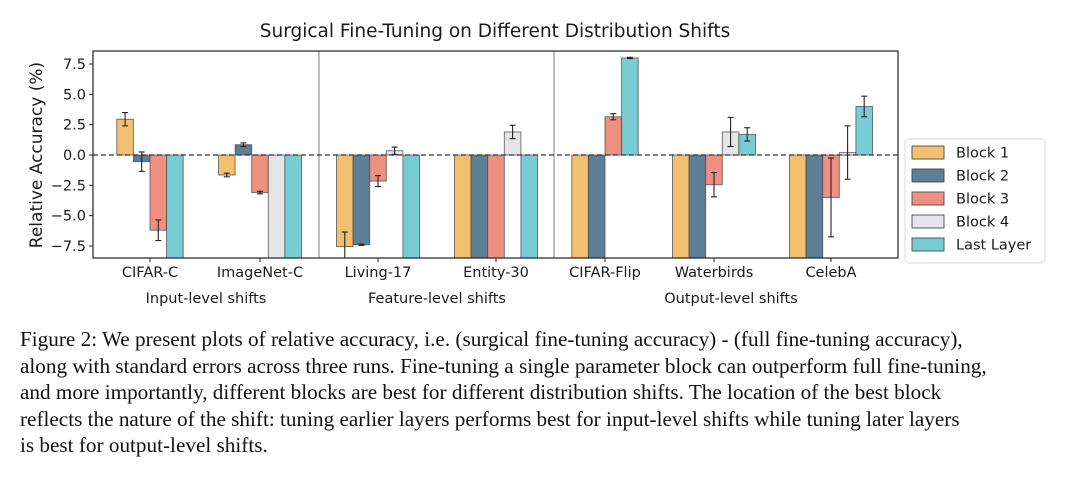 This screenshot has height=479, width=1080. Describe the element at coordinates (293, 206) in the screenshot. I see `bar-last-layer-imagenet-c` at that location.